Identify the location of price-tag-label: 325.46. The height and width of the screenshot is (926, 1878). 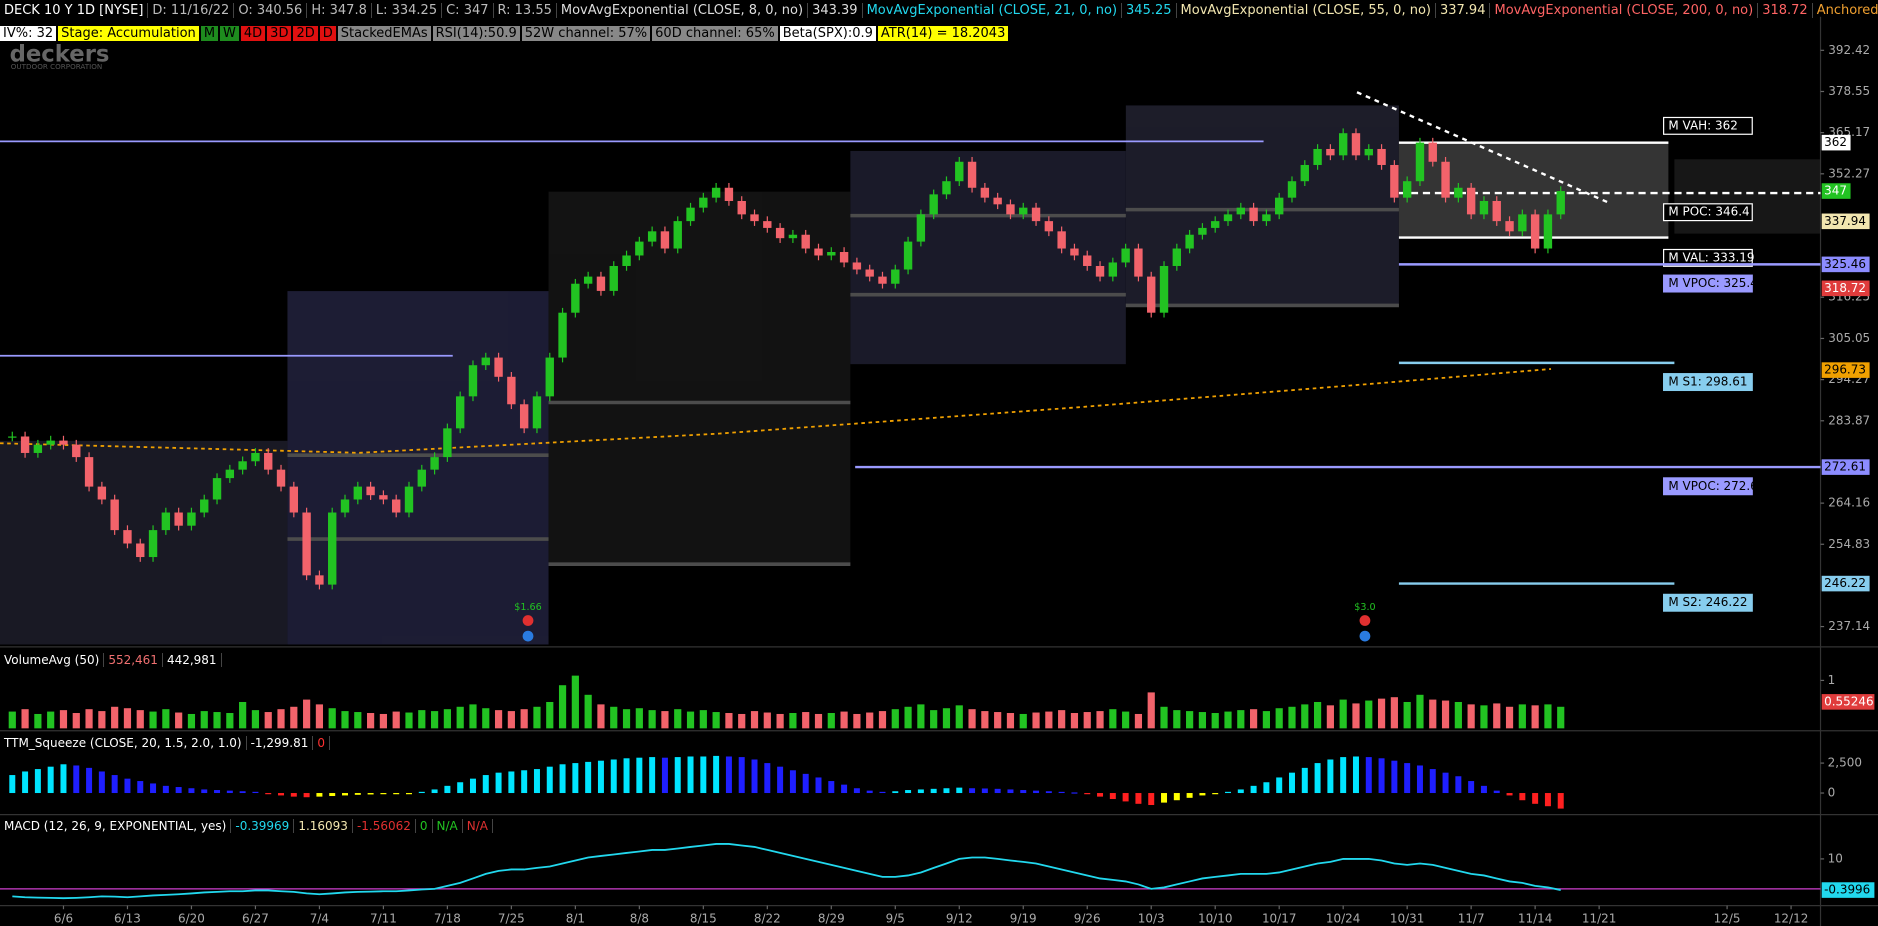
(1845, 264).